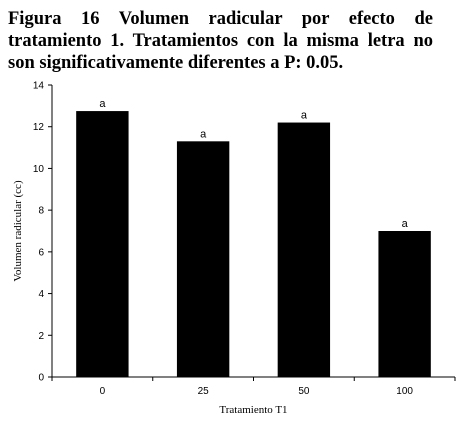 Image resolution: width=470 pixels, height=425 pixels. I want to click on x-tick-label: 50, so click(304, 391).